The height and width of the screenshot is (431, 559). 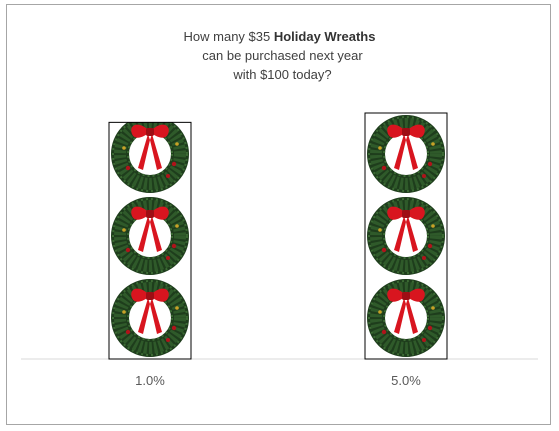 I want to click on chart-title-line-2: can be purchased next year, so click(x=282, y=55).